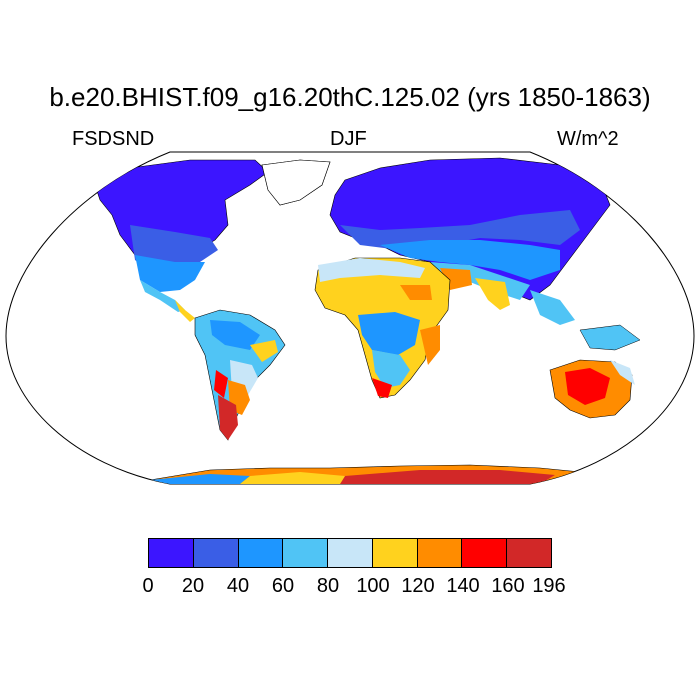 The image size is (700, 700). I want to click on variable-label: FSDSND, so click(113, 139).